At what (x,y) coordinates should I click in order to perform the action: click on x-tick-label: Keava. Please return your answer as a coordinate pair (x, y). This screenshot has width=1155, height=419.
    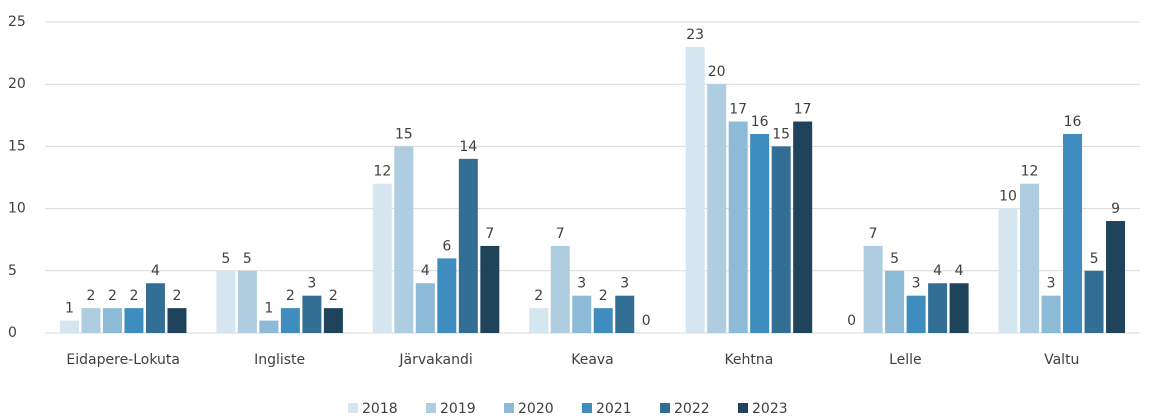
    Looking at the image, I should click on (592, 360).